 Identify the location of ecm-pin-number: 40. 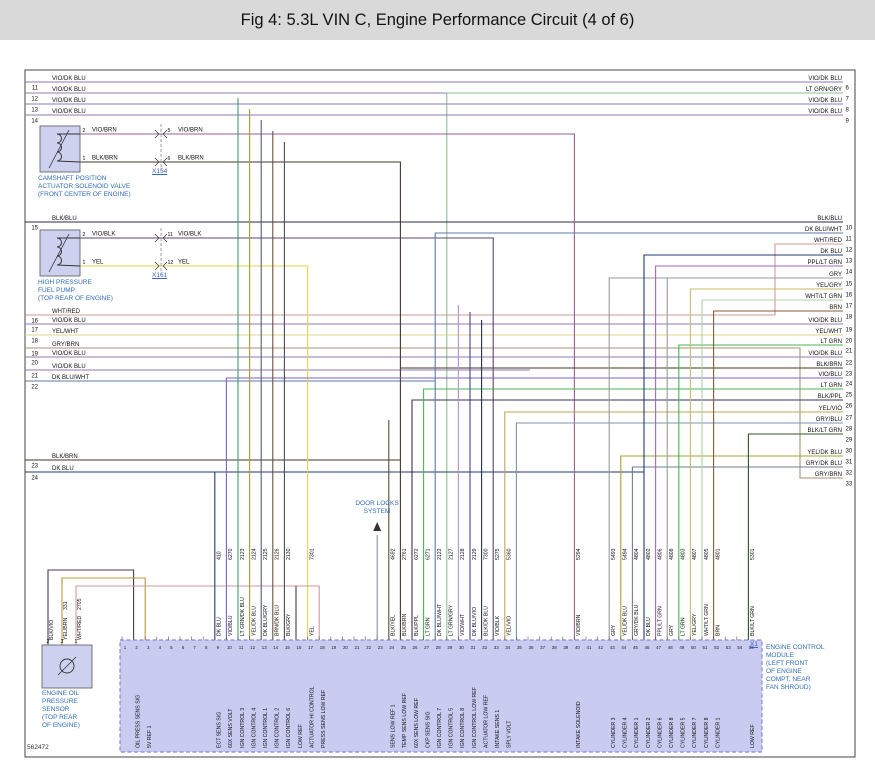
(577, 647).